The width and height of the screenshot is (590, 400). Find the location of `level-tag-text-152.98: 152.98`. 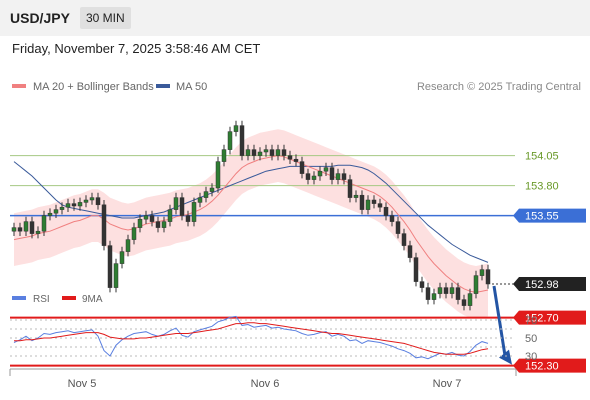

level-tag-text-152.98: 152.98 is located at coordinates (542, 285).